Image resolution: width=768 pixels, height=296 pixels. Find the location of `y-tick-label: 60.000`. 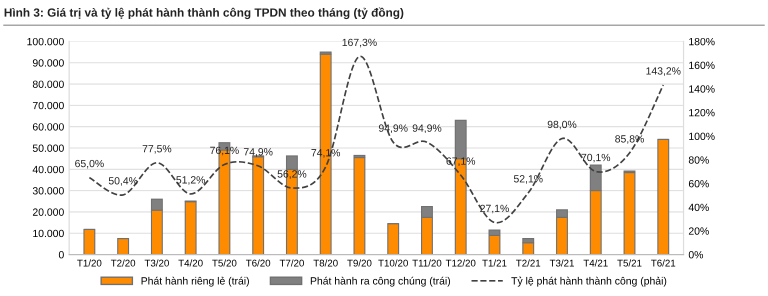

y-tick-label: 60.000 is located at coordinates (48, 127).